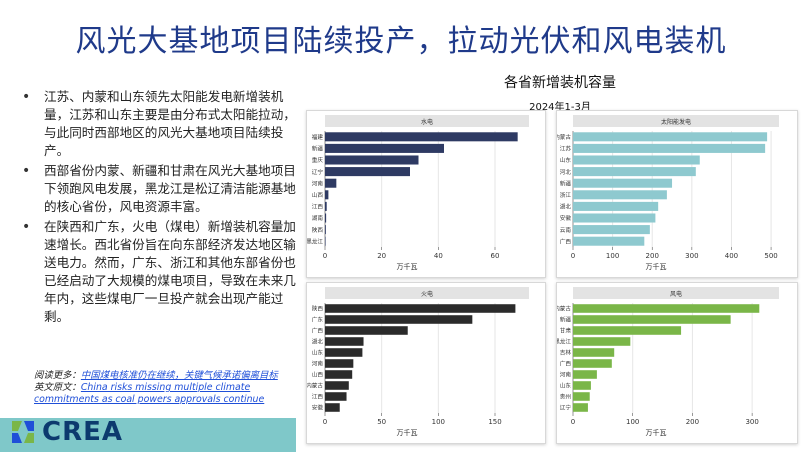  What do you see at coordinates (566, 160) in the screenshot?
I see `y-tick-label: 山东` at bounding box center [566, 160].